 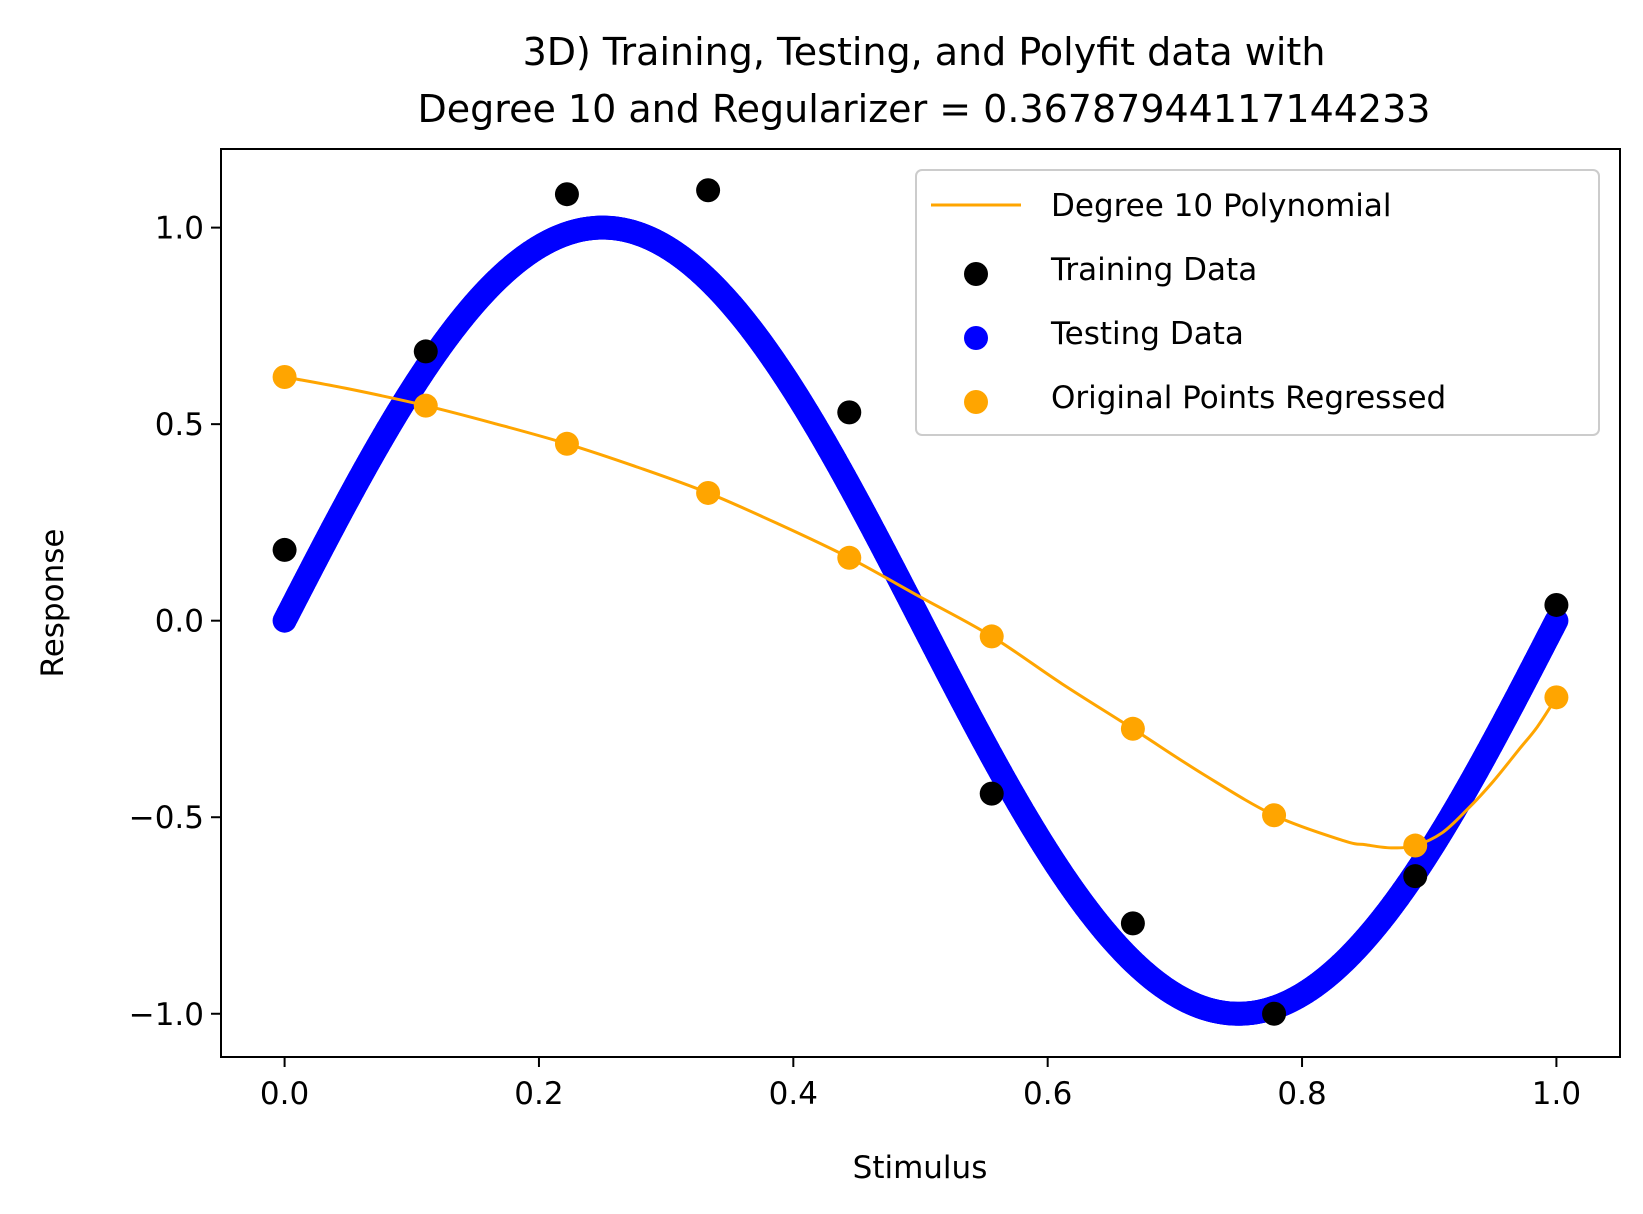 I want to click on legend-label: Original Points Regressed, so click(x=1248, y=398).